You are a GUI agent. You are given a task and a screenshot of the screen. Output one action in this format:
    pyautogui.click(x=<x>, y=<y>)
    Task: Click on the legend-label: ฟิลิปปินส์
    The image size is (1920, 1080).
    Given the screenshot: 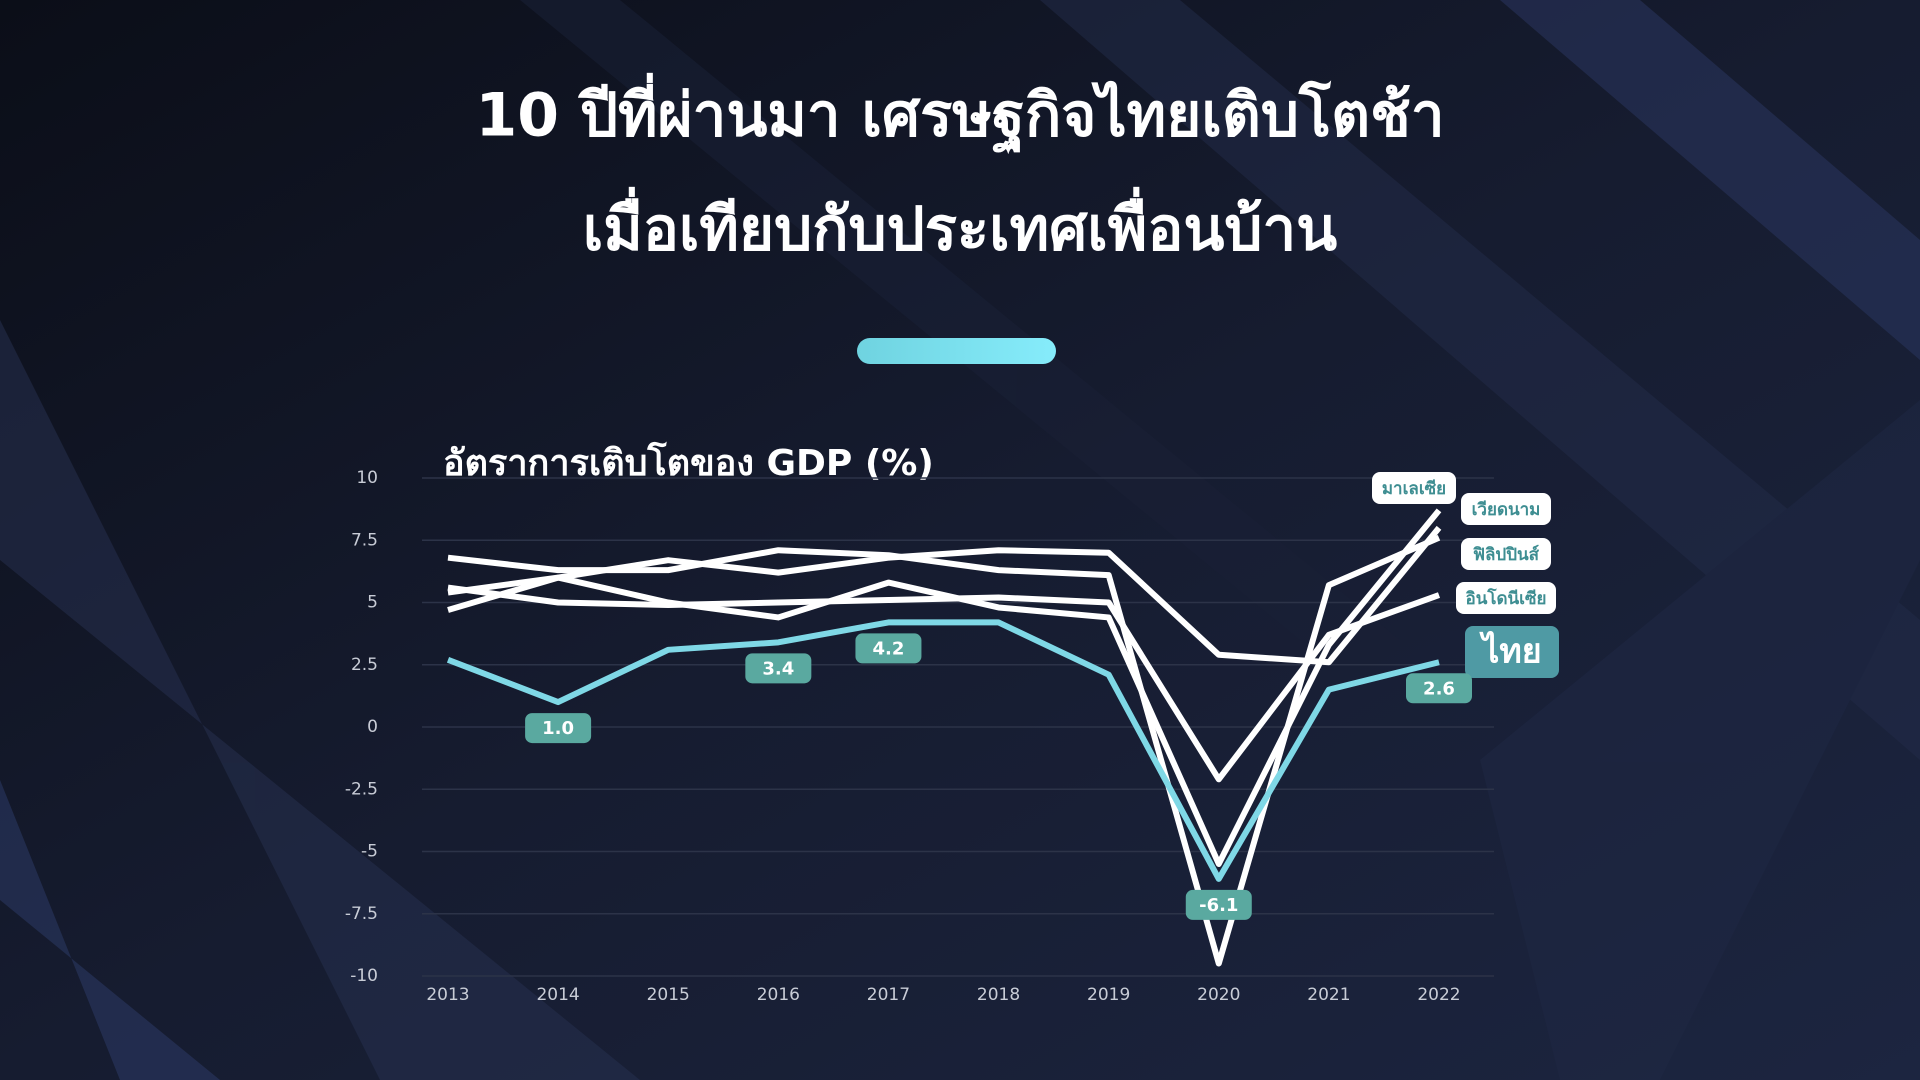 What is the action you would take?
    pyautogui.click(x=1506, y=554)
    